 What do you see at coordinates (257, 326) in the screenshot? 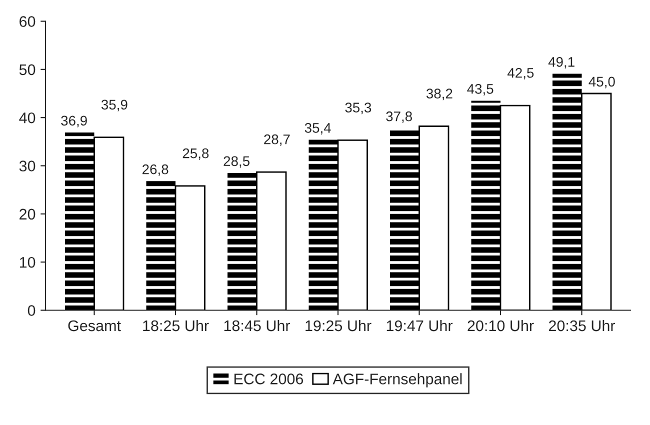
I see `x-tick-label: 18:45 Uhr` at bounding box center [257, 326].